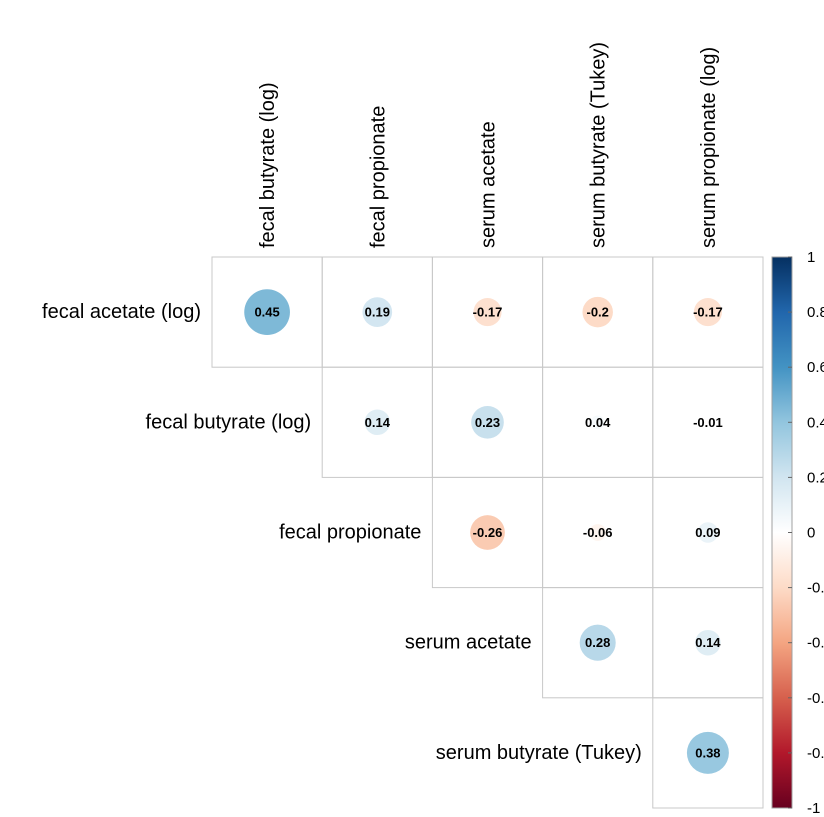 The width and height of the screenshot is (824, 817). Describe the element at coordinates (539, 753) in the screenshot. I see `row-label: serum butyrate (Tukey)` at that location.